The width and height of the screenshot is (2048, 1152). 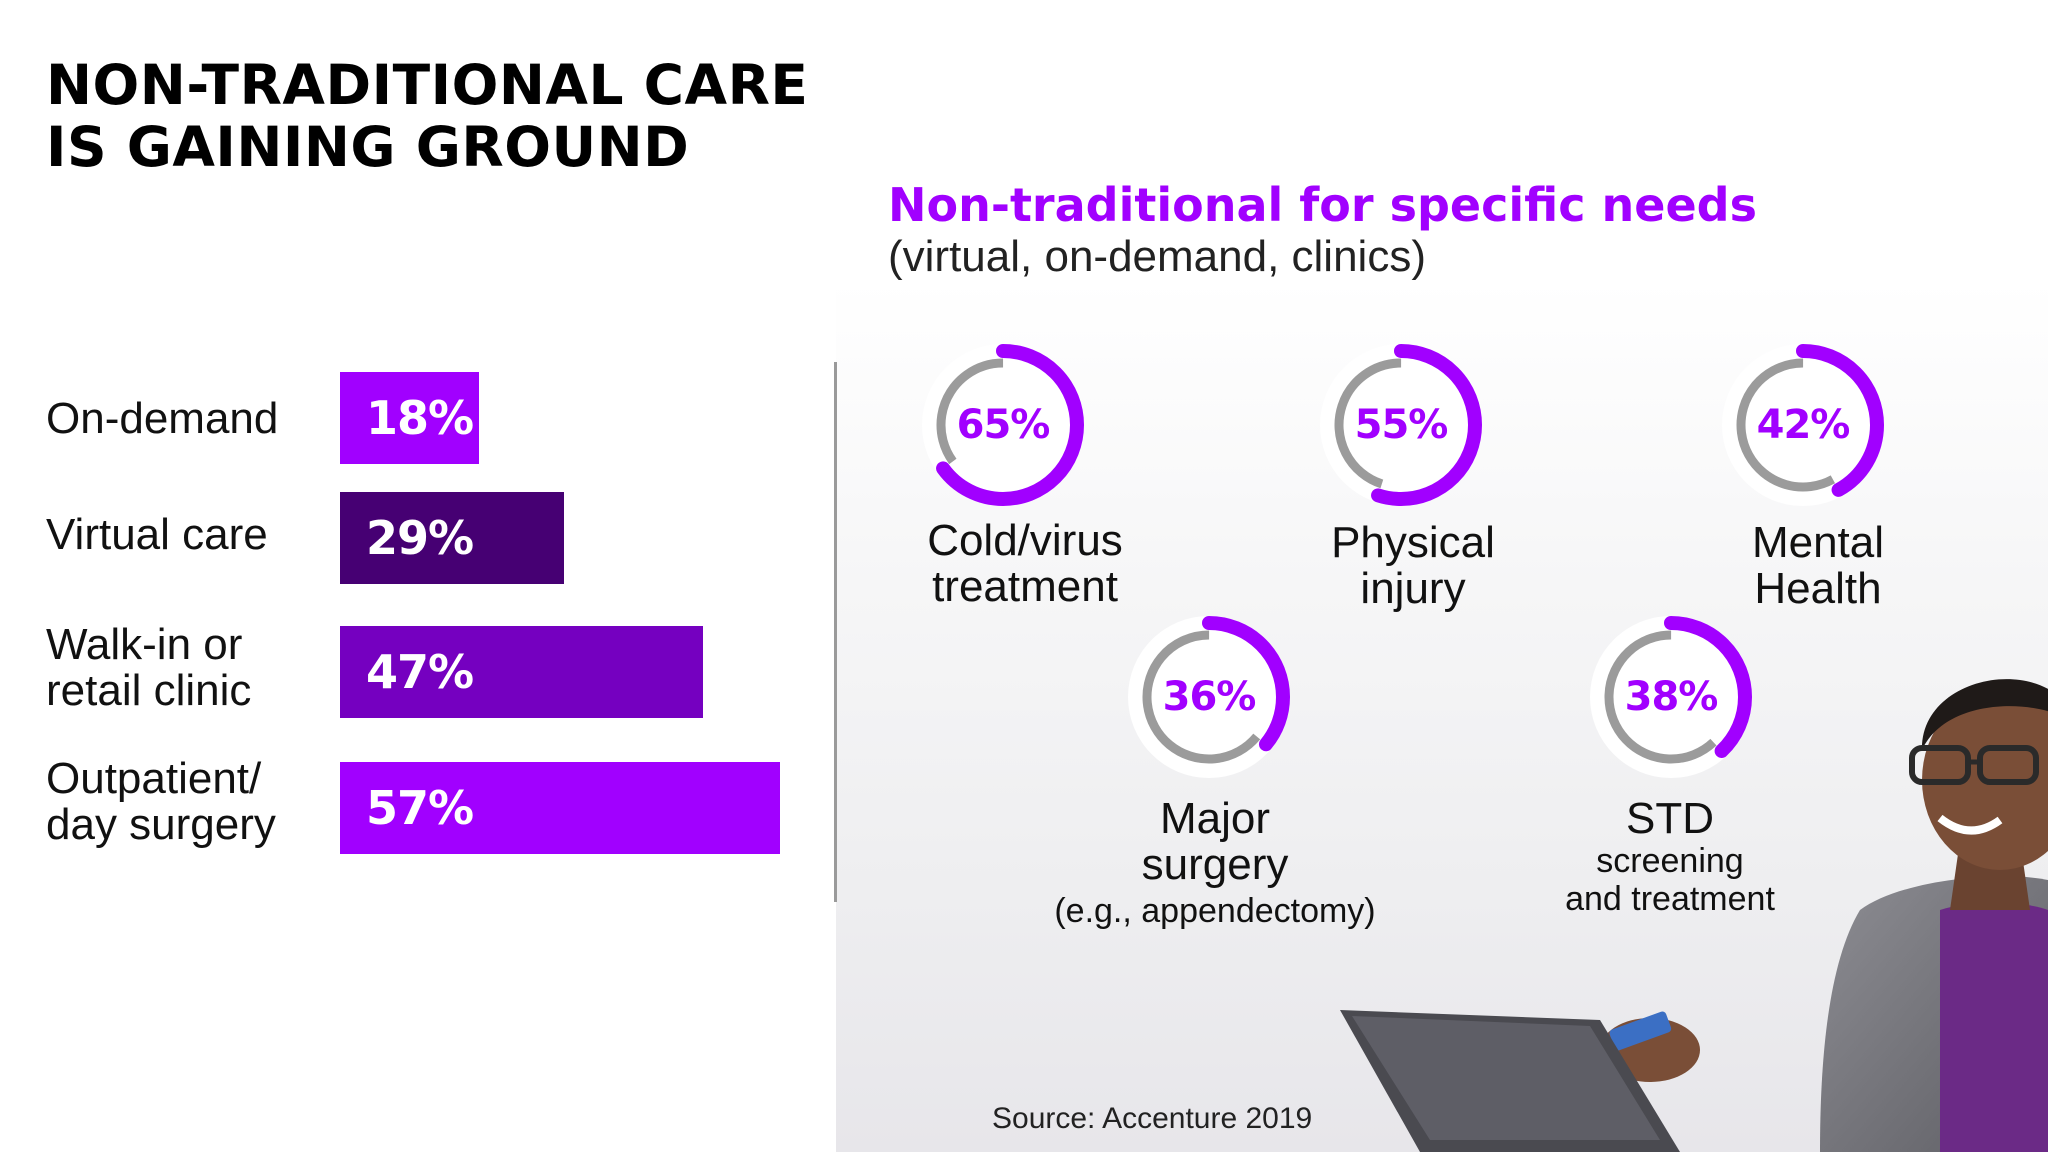 I want to click on bar-category-label: On-demand, so click(x=162, y=419).